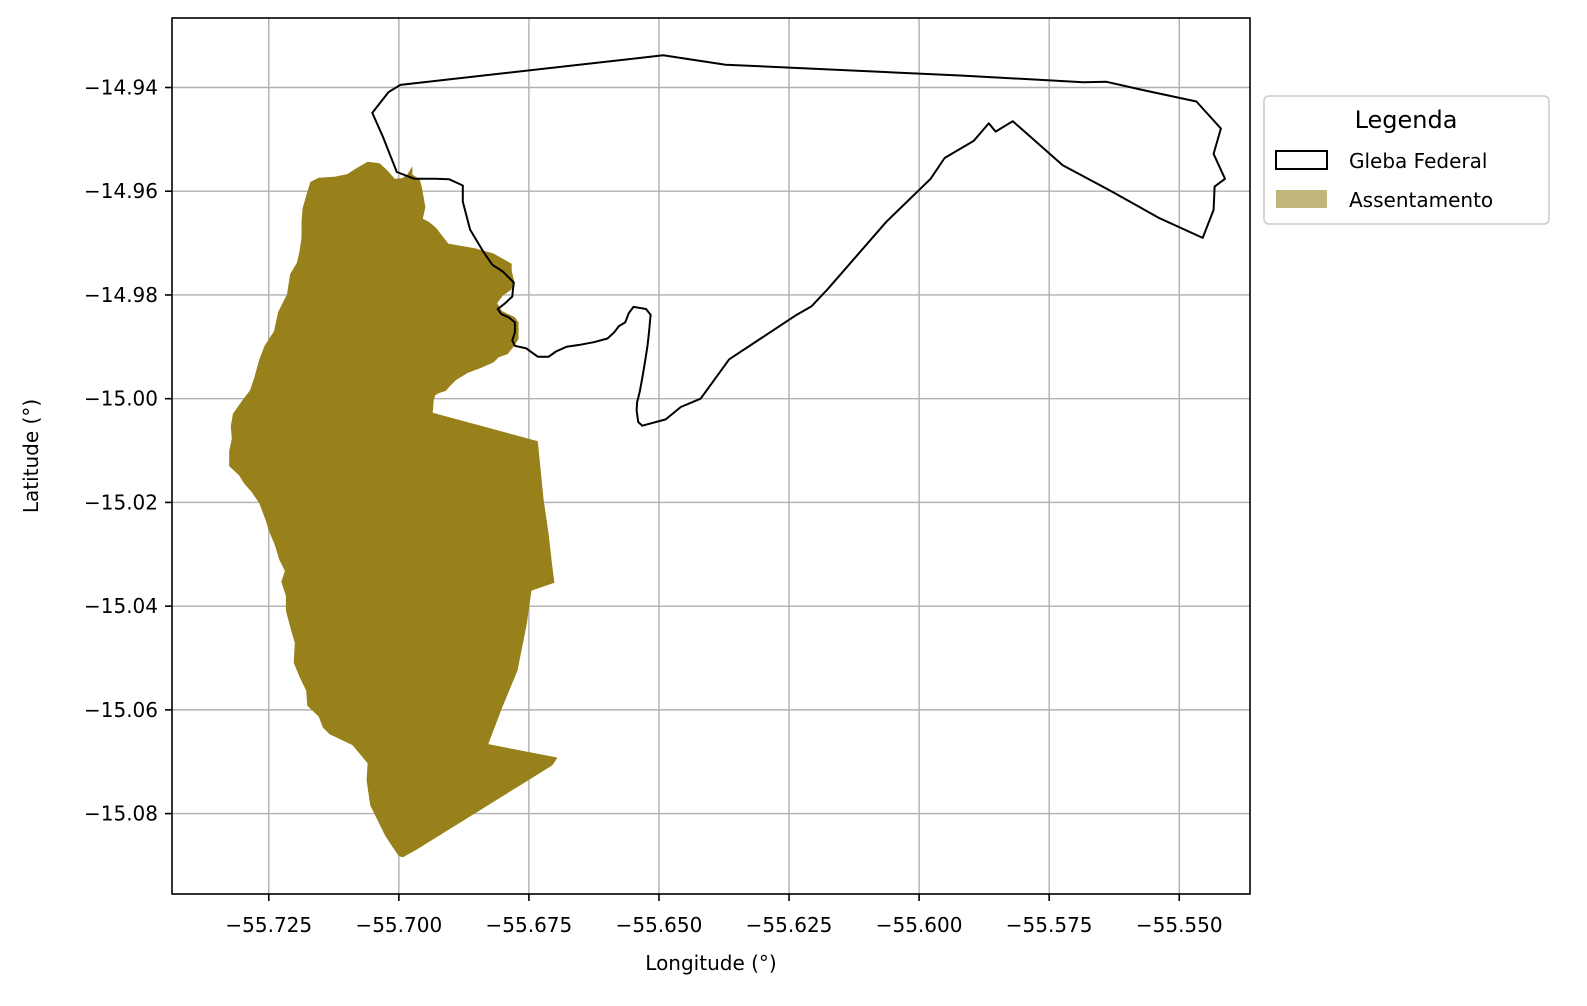 The width and height of the screenshot is (1587, 1006). What do you see at coordinates (1406, 120) in the screenshot?
I see `legend-title: Legenda` at bounding box center [1406, 120].